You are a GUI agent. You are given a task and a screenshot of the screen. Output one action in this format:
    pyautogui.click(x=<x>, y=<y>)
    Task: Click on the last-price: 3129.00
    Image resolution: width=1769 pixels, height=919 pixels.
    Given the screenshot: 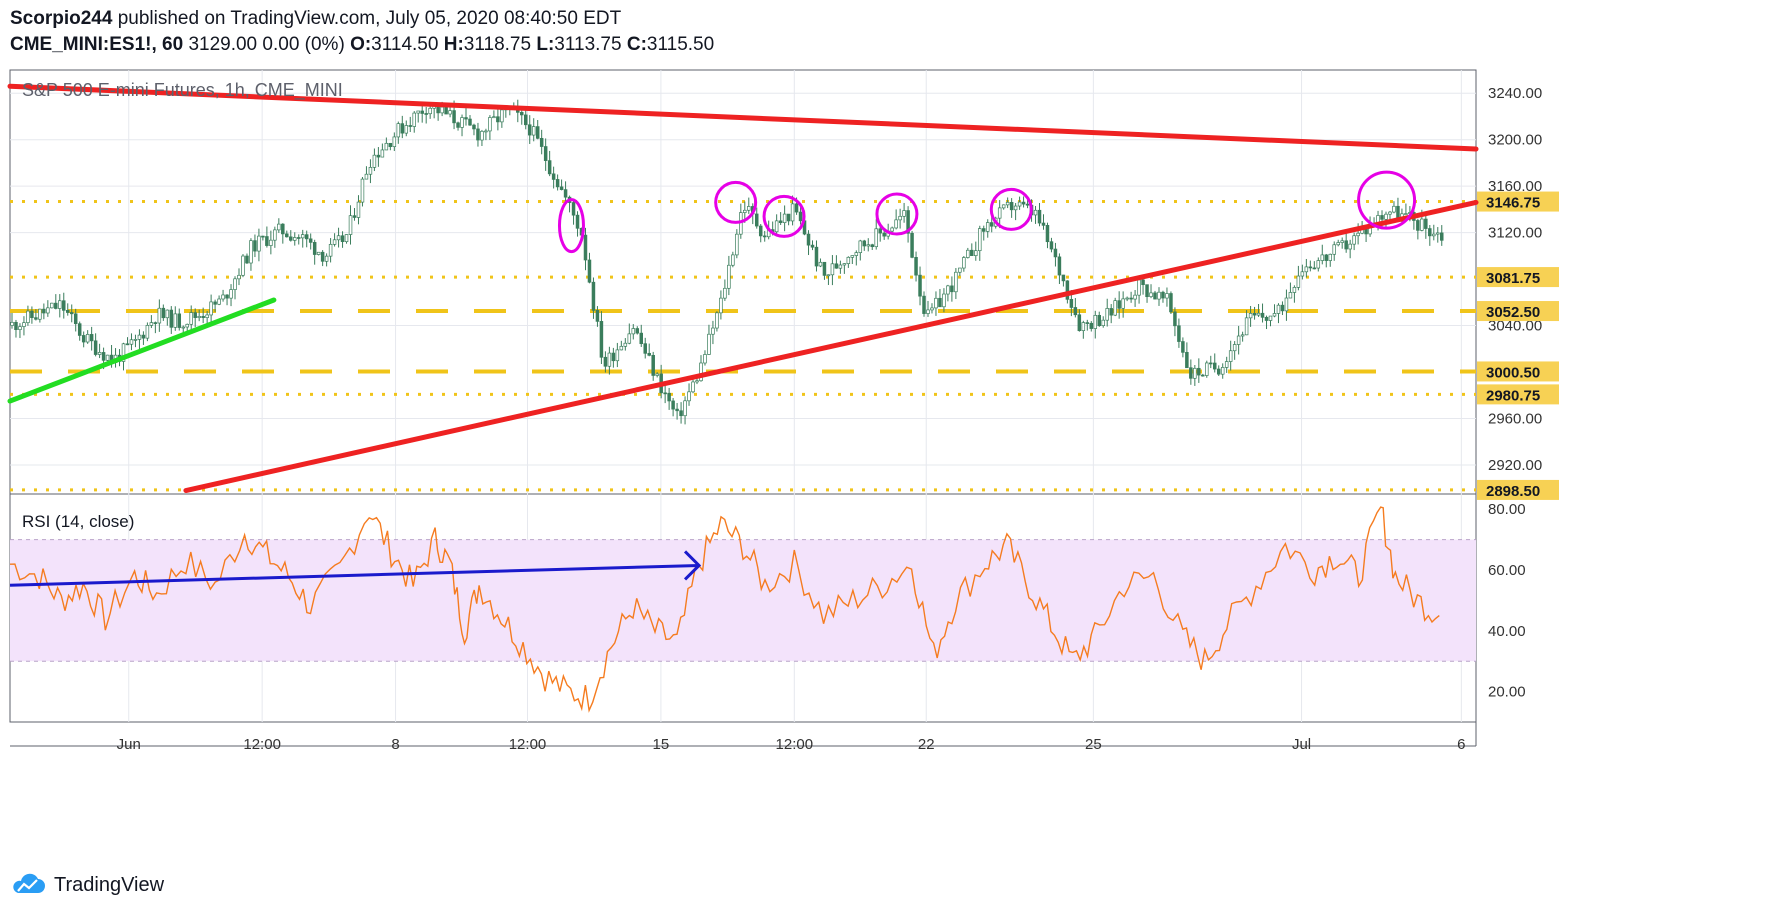 What is the action you would take?
    pyautogui.click(x=223, y=44)
    